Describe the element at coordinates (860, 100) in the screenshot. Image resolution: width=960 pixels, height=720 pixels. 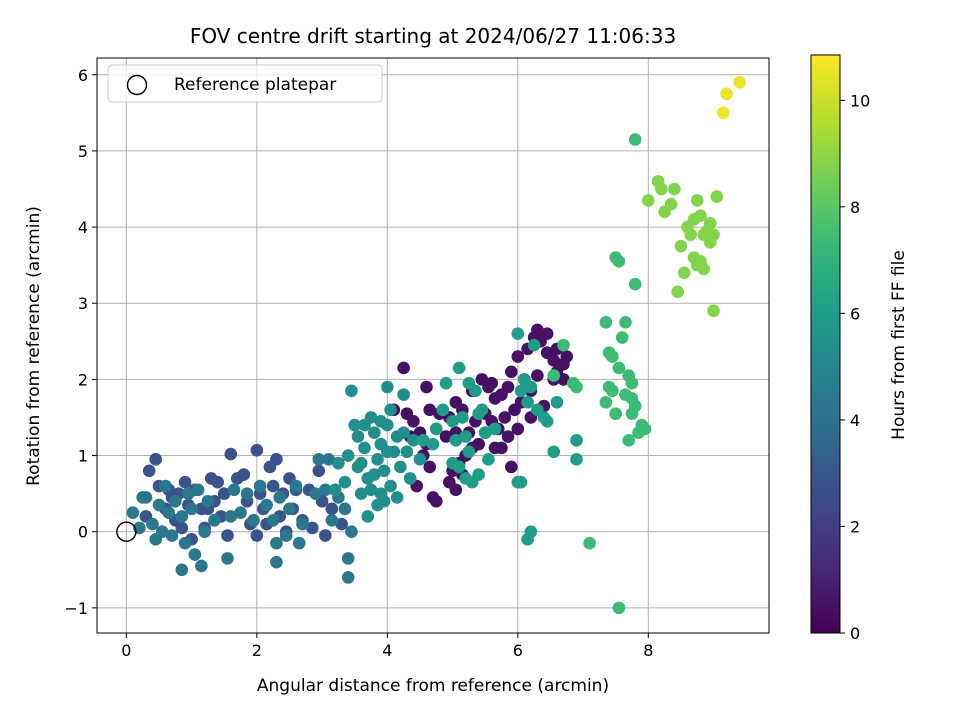
I see `colorbar-tick-label: 10` at that location.